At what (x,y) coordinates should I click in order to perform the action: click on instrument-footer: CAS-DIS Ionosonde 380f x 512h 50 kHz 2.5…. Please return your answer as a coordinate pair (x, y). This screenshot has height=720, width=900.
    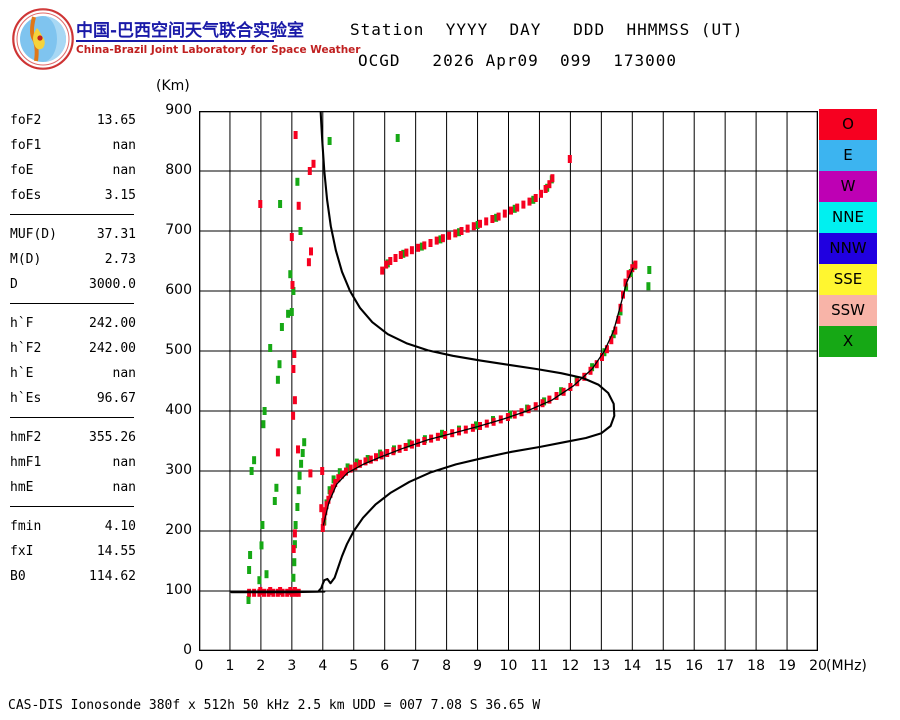
    Looking at the image, I should click on (274, 705).